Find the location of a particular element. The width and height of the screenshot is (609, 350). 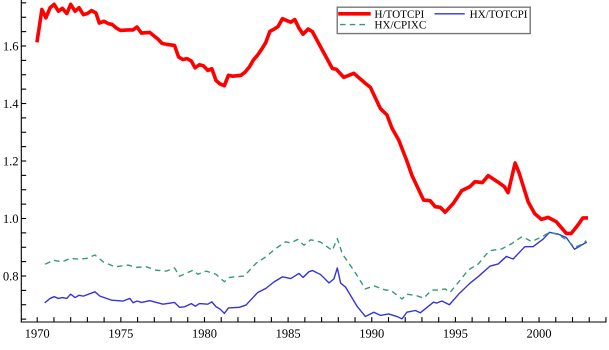

y-tick-label: 0.8 is located at coordinates (10, 276).